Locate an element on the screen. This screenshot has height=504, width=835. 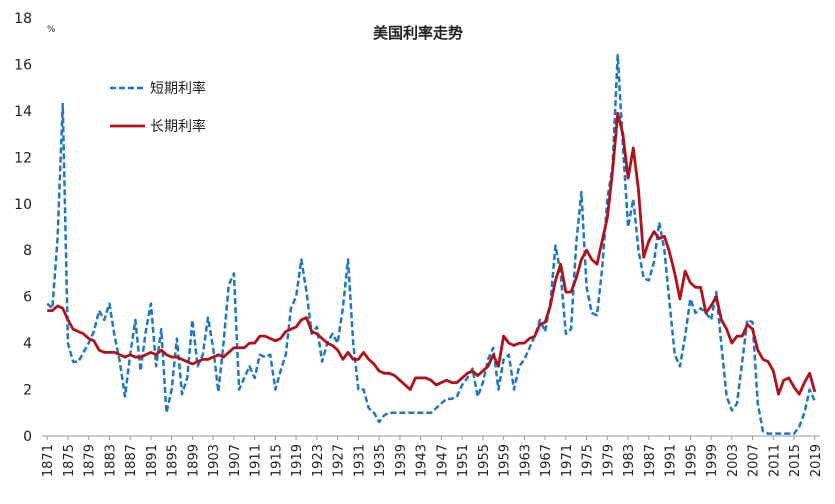
x-tick-label: 2003 is located at coordinates (733, 460).